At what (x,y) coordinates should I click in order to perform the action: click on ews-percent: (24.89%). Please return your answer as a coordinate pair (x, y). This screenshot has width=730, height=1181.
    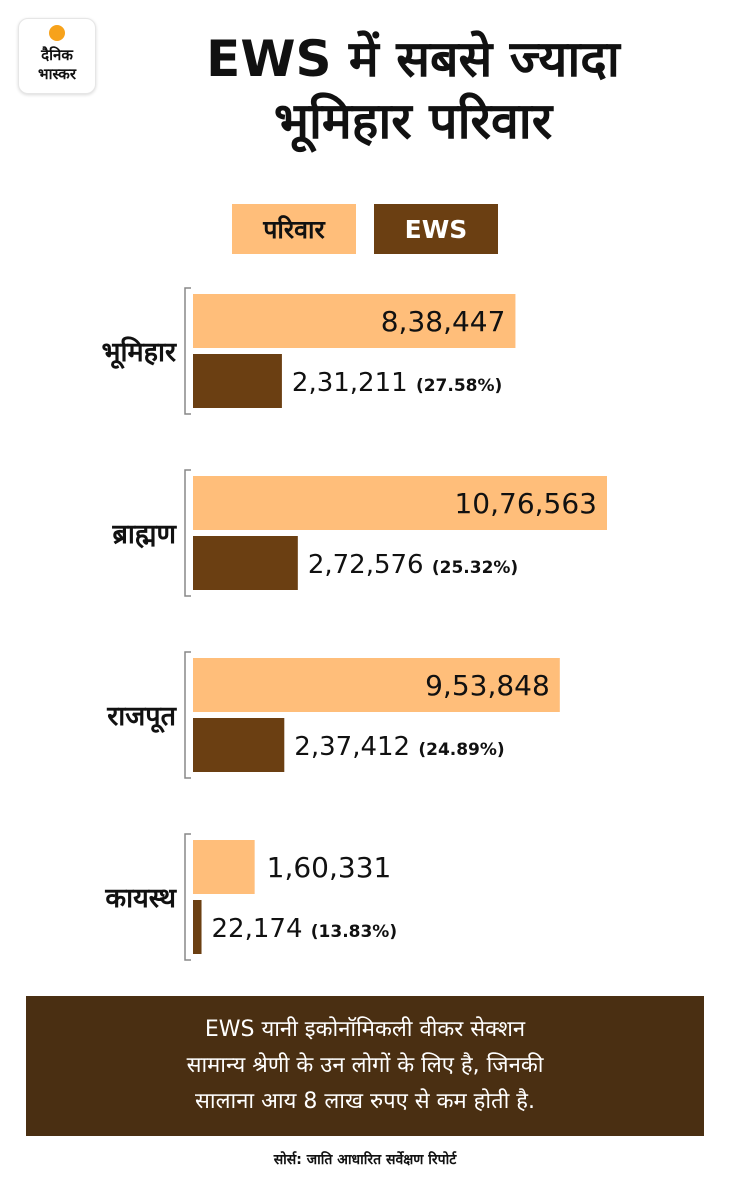
    Looking at the image, I should click on (461, 750).